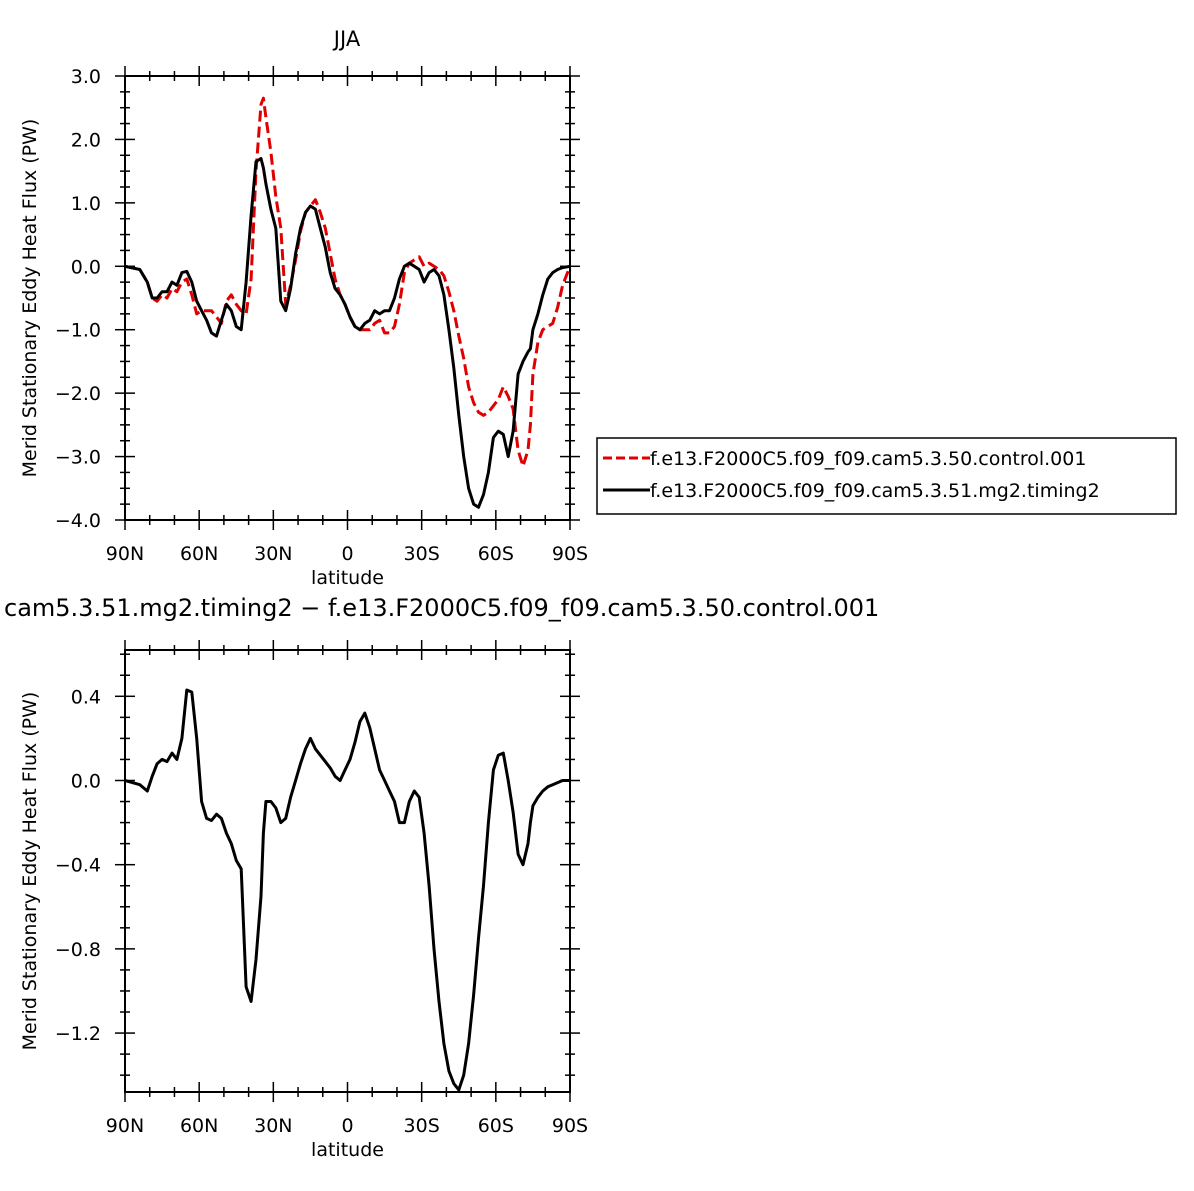 The image size is (1194, 1191). What do you see at coordinates (78, 394) in the screenshot?
I see `y-tick-label: −2.0` at bounding box center [78, 394].